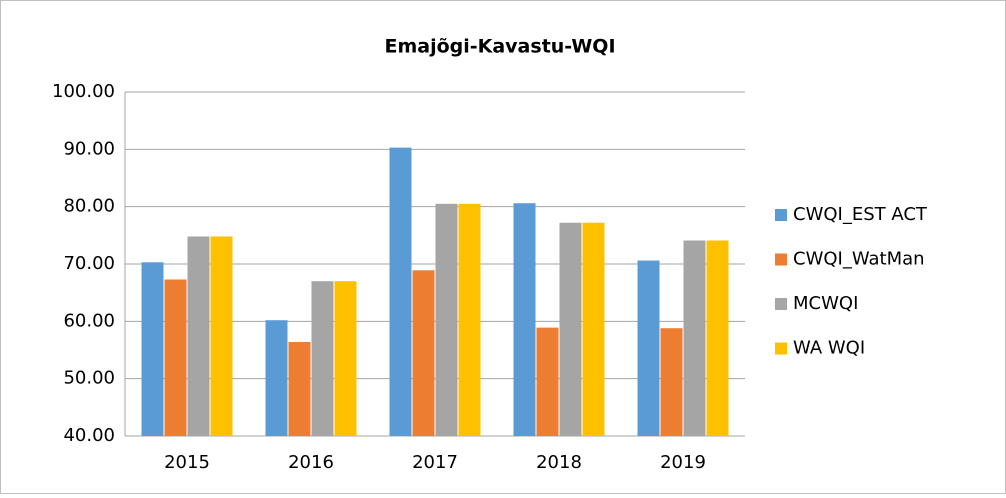 Image resolution: width=1006 pixels, height=498 pixels. Describe the element at coordinates (860, 214) in the screenshot. I see `legend-label: CWQI_EST ACT` at that location.